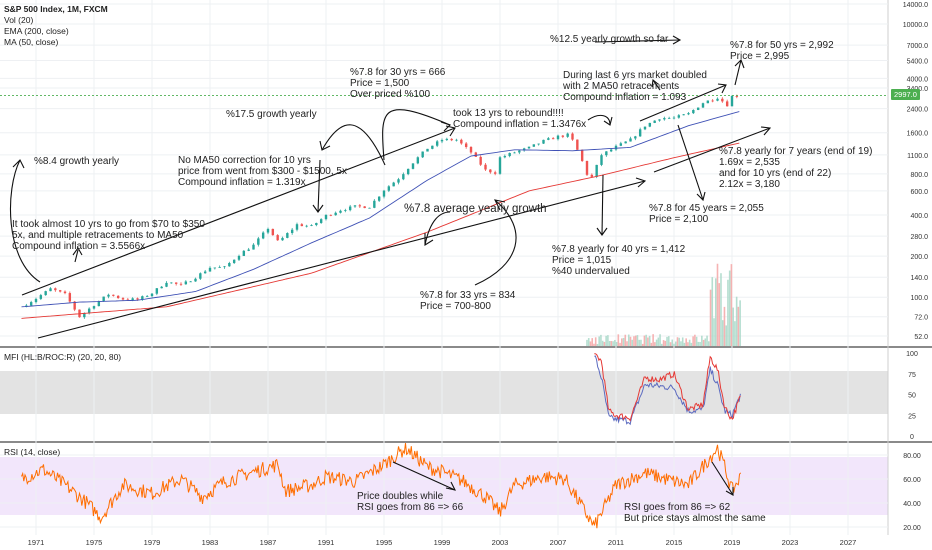 The height and width of the screenshot is (550, 932). Describe the element at coordinates (36, 31) in the screenshot. I see `legend-ema: EMA (200, close)` at that location.